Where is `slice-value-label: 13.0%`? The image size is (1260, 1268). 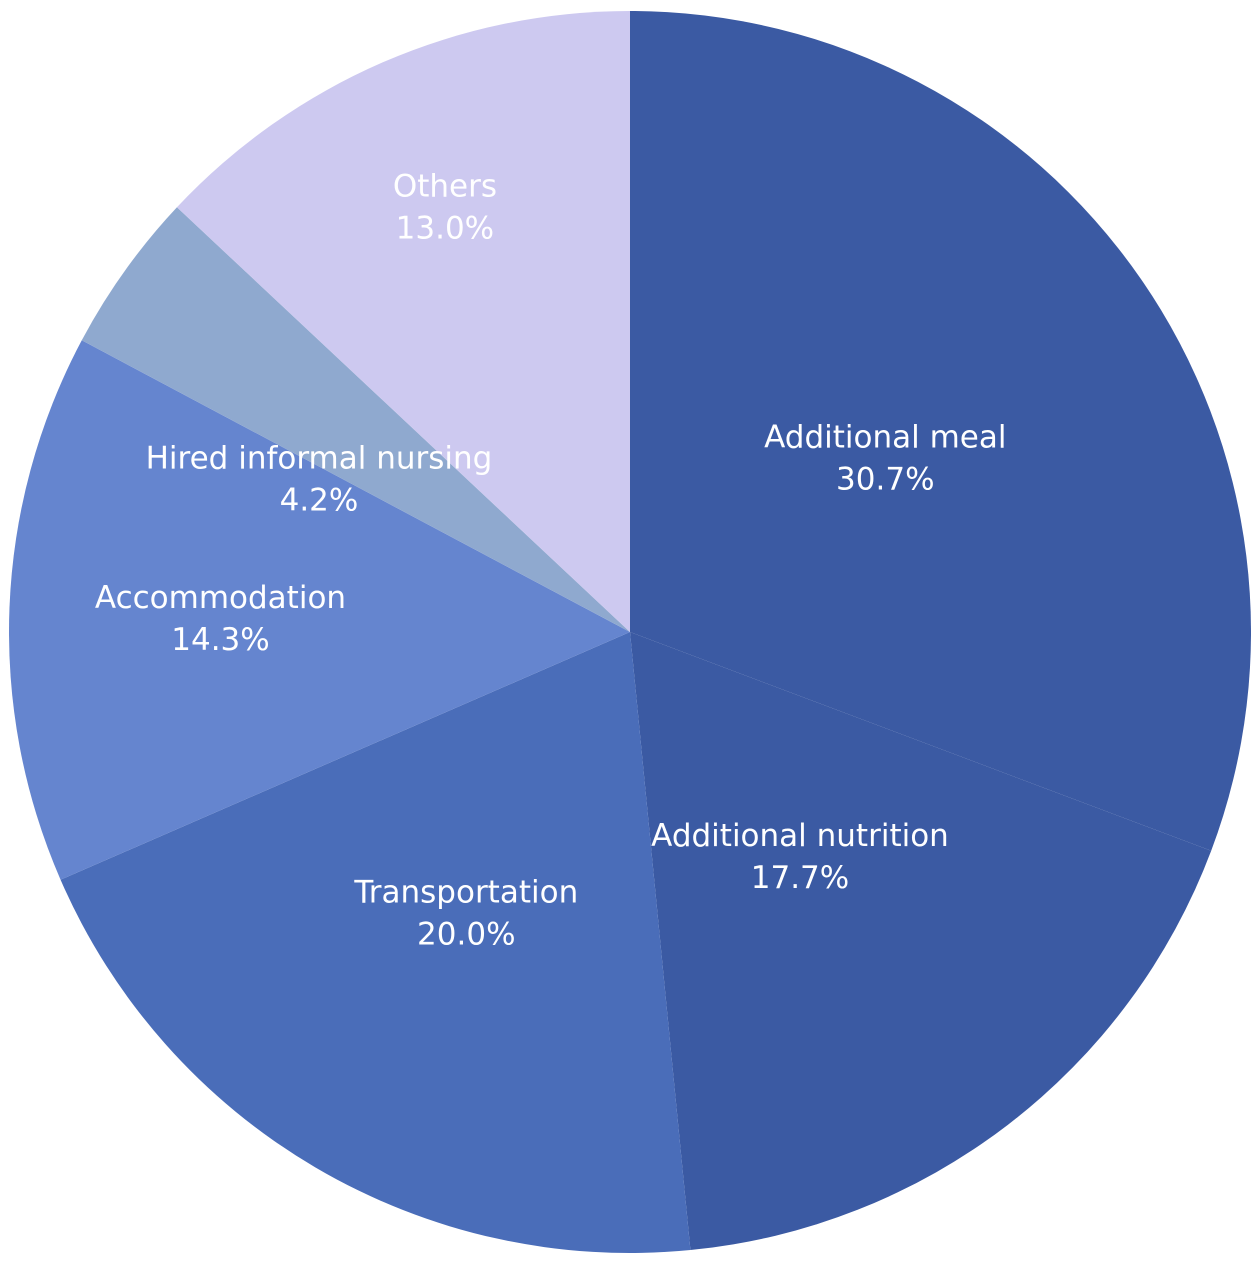
slice-value-label: 13.0% is located at coordinates (445, 229).